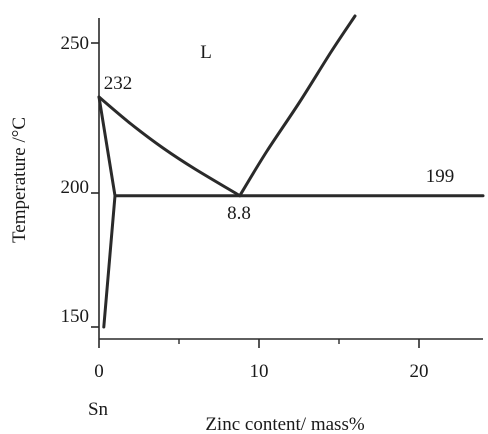  Describe the element at coordinates (440, 176) in the screenshot. I see `annotation-199: 199` at that location.